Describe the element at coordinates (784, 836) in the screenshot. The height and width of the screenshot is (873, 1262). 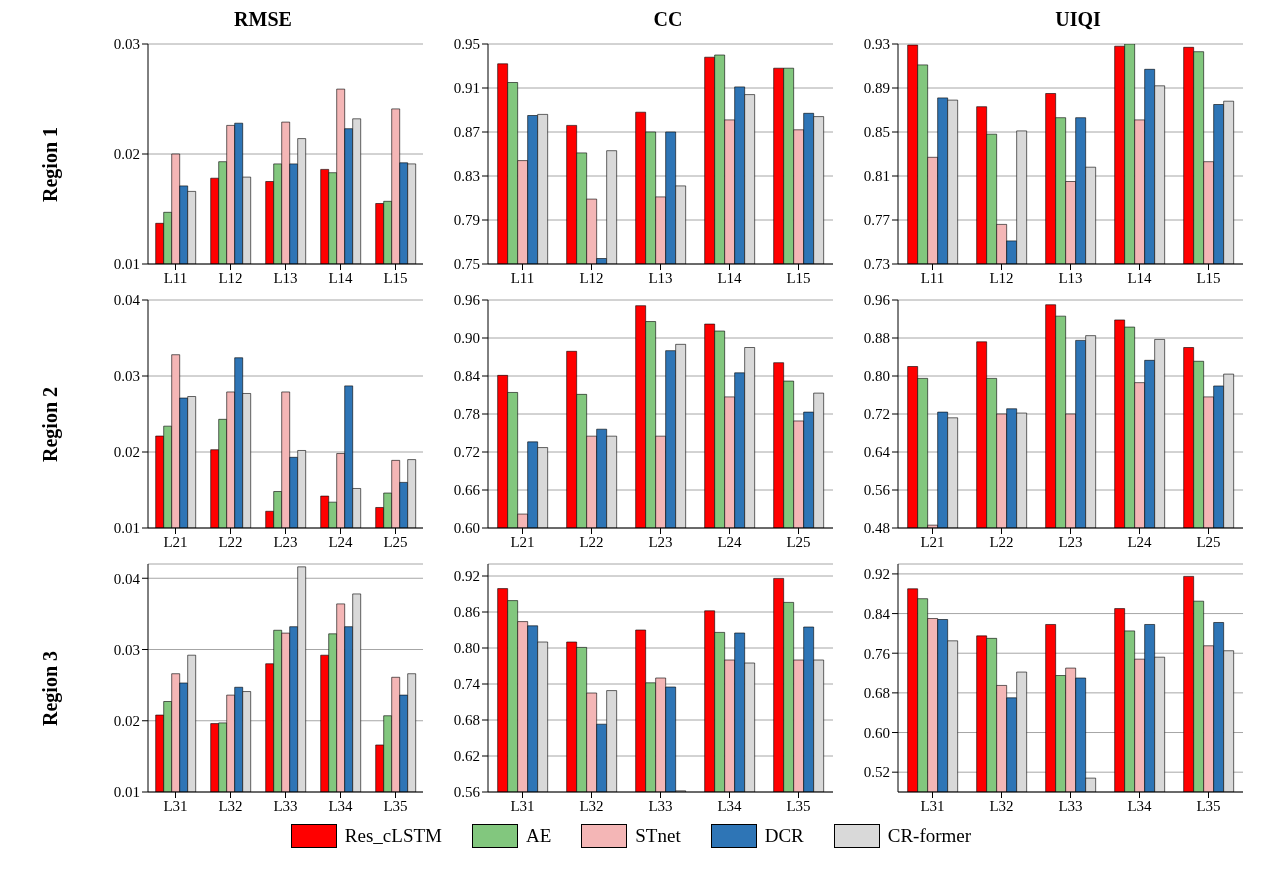
I see `legend-label: DCR` at that location.